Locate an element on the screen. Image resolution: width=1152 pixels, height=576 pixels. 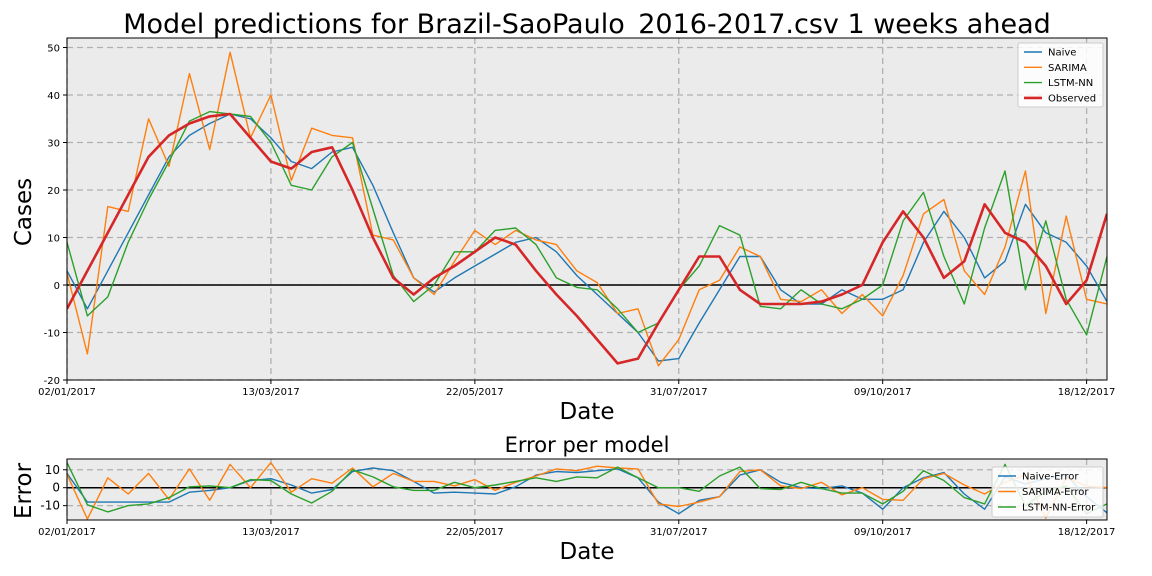
predictions-x-label: Date is located at coordinates (587, 412).